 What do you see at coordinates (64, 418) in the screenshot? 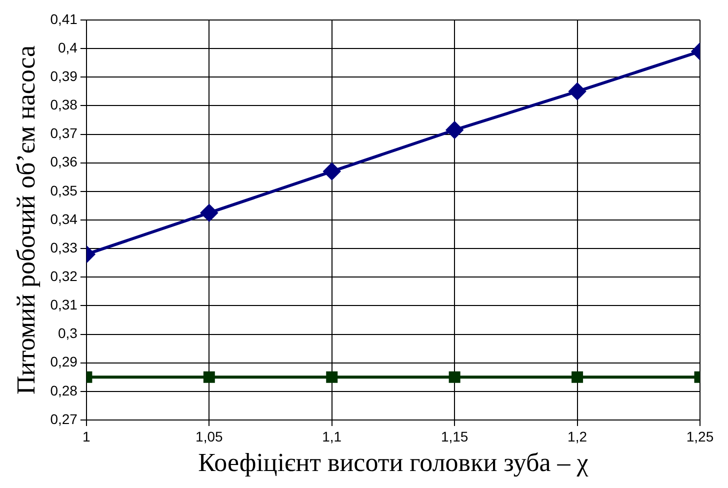
I see `y-tick-label: 0,27` at bounding box center [64, 418].